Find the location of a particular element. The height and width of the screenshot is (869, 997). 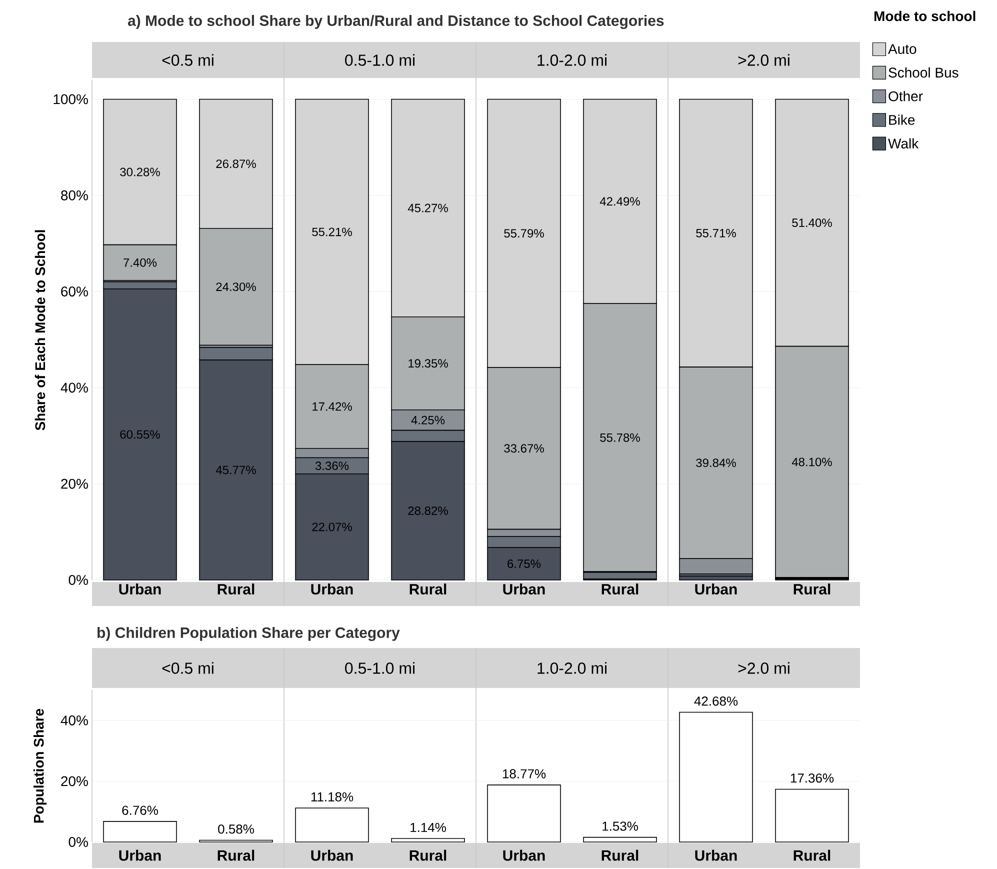

legend-label: Walk is located at coordinates (903, 143).